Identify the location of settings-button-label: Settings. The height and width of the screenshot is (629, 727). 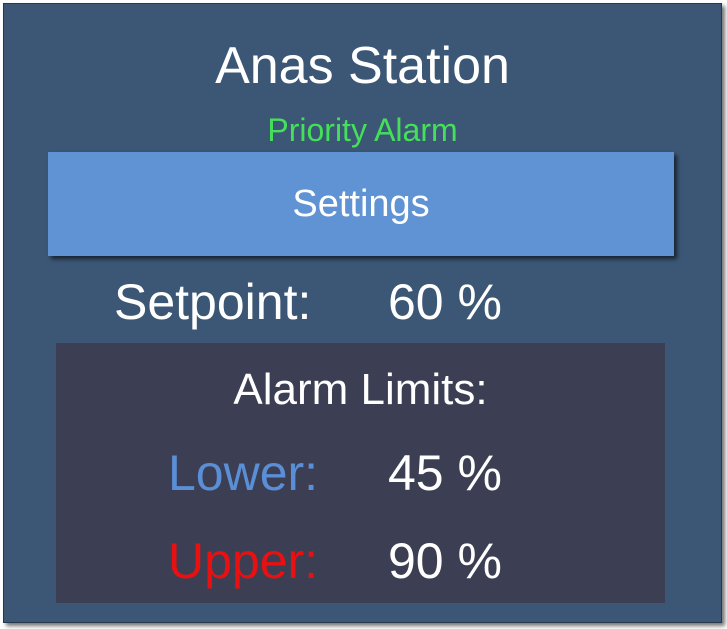
(361, 203).